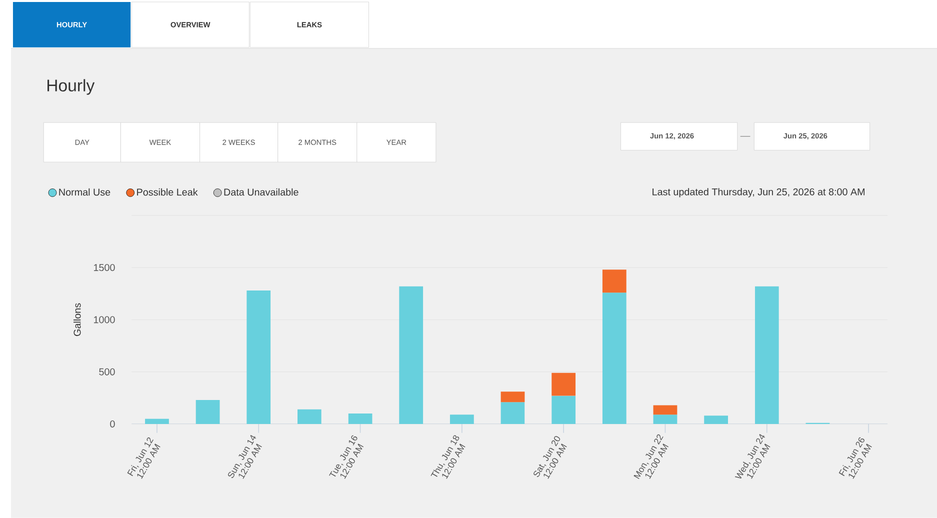 The width and height of the screenshot is (937, 518). Describe the element at coordinates (167, 192) in the screenshot. I see `legend-label: Possible Leak` at that location.